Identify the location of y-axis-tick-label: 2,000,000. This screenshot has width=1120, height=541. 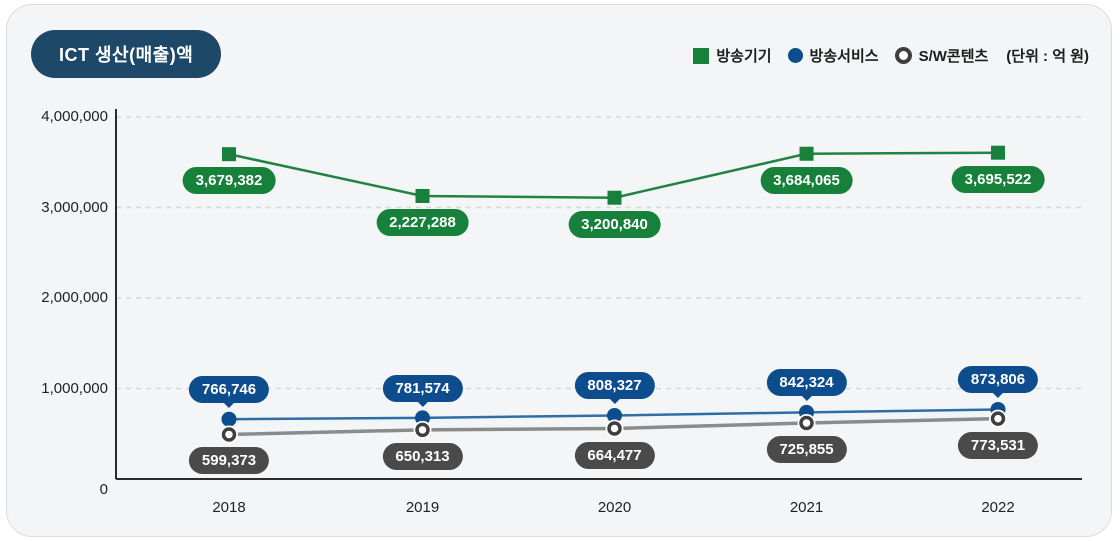
(74, 297).